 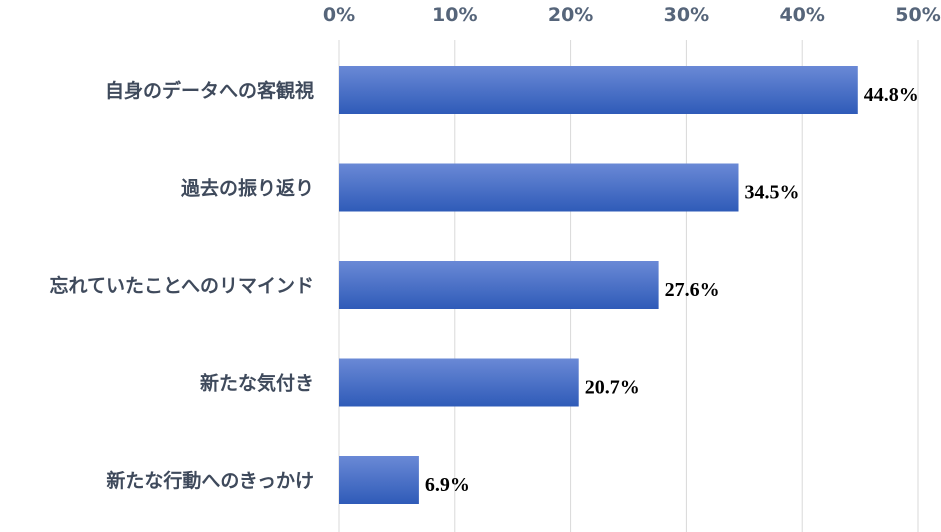 I want to click on value-label: 27.6%, so click(x=692, y=290).